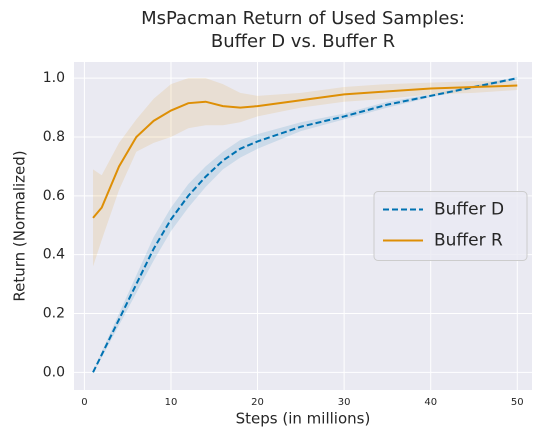  I want to click on x-tick-label: 50, so click(517, 402).